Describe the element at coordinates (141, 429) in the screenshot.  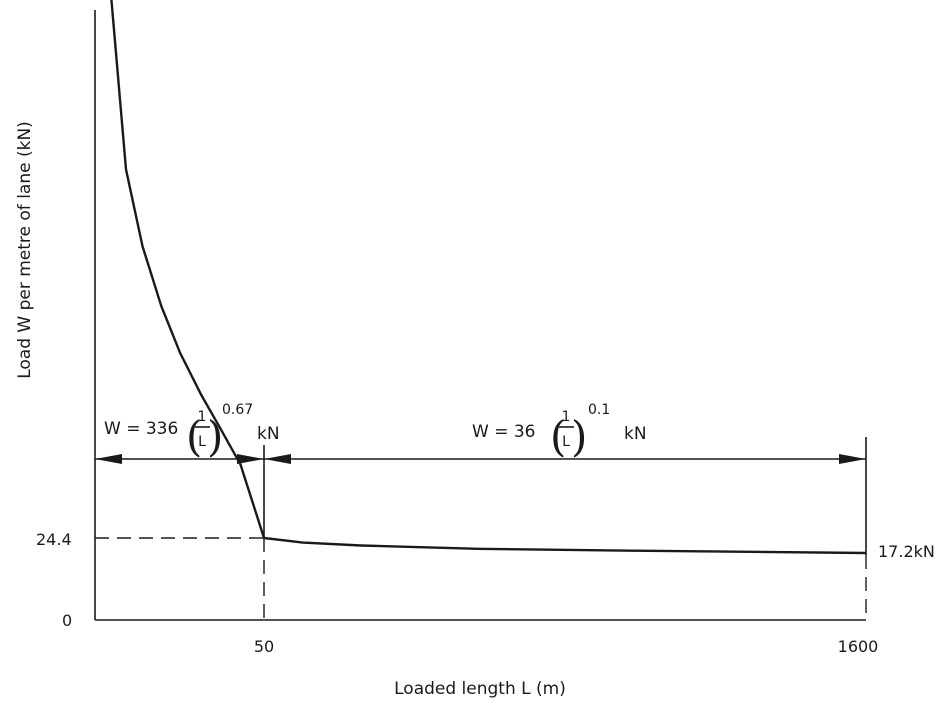
I see `formula-short-lhs: W = 336` at that location.